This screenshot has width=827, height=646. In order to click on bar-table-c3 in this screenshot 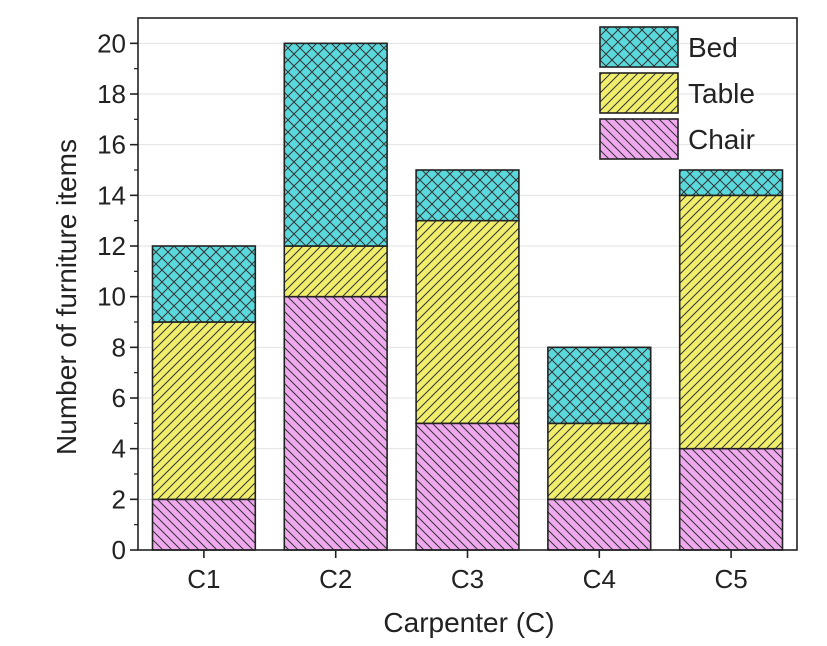, I will do `click(467, 322)`.